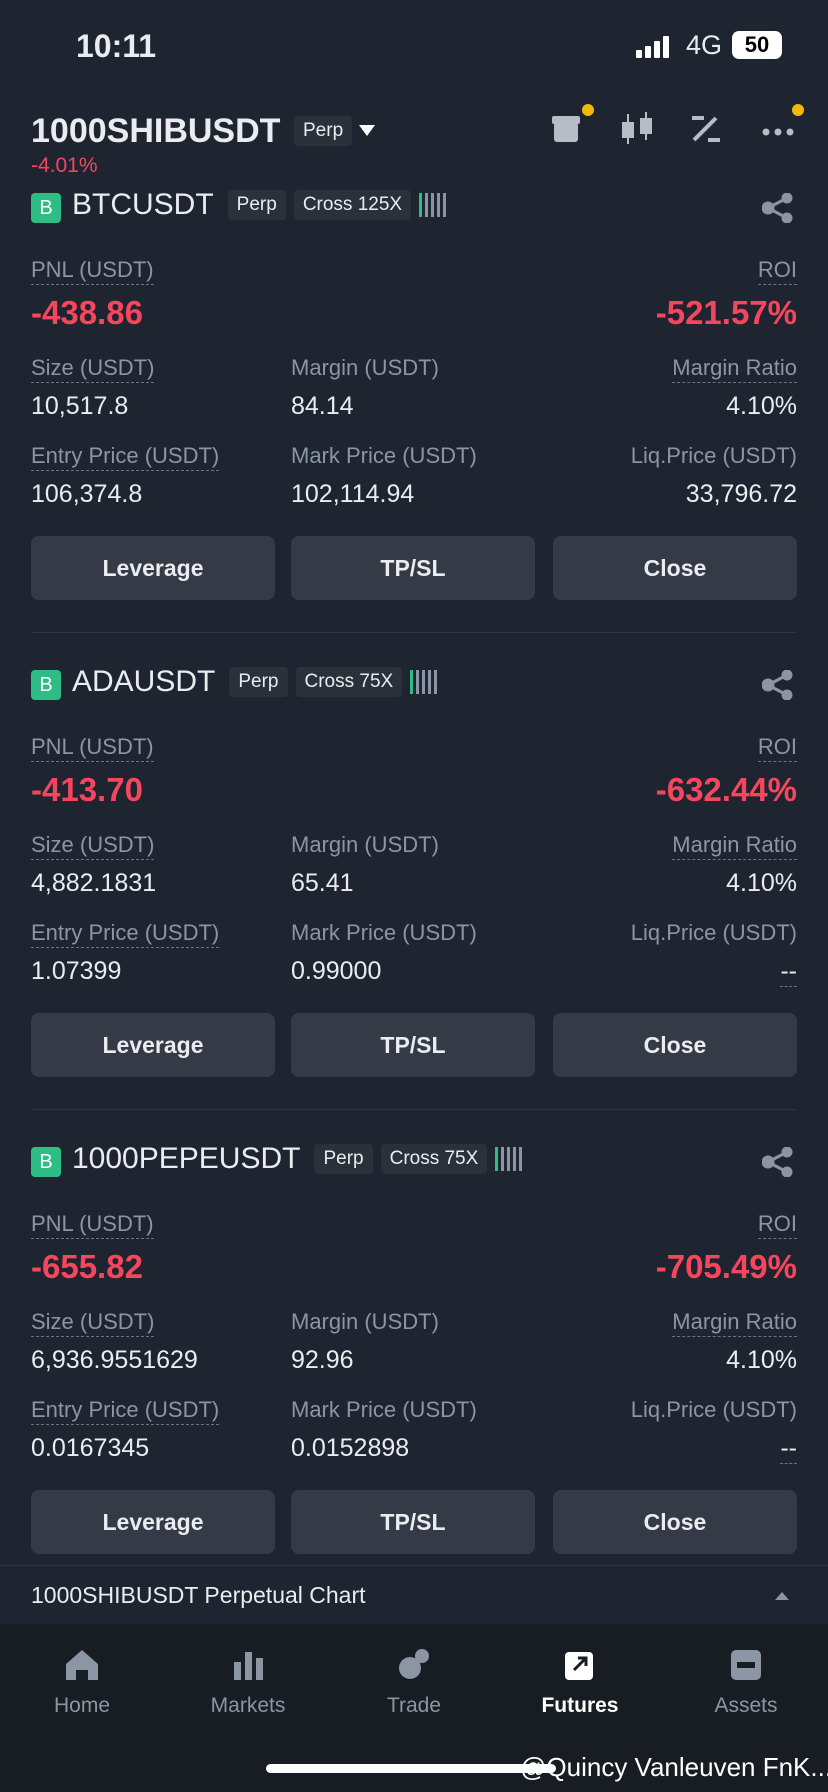 Image resolution: width=828 pixels, height=1792 pixels. Describe the element at coordinates (677, 126) in the screenshot. I see `header-icons` at that location.